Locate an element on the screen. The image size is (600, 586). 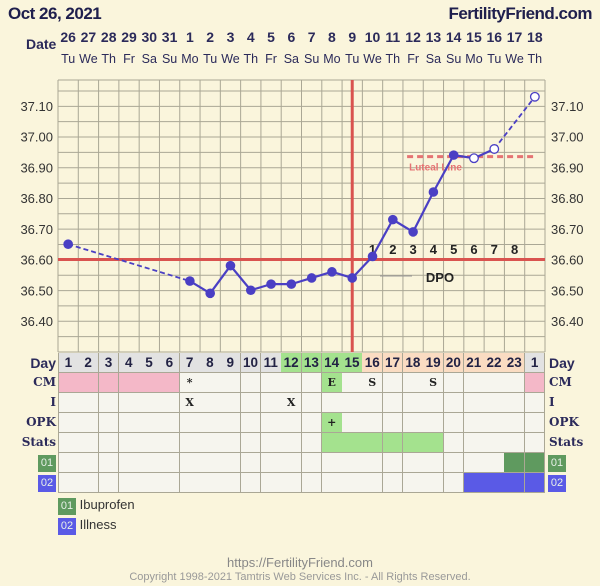
day-cell: 15 is located at coordinates (352, 363).